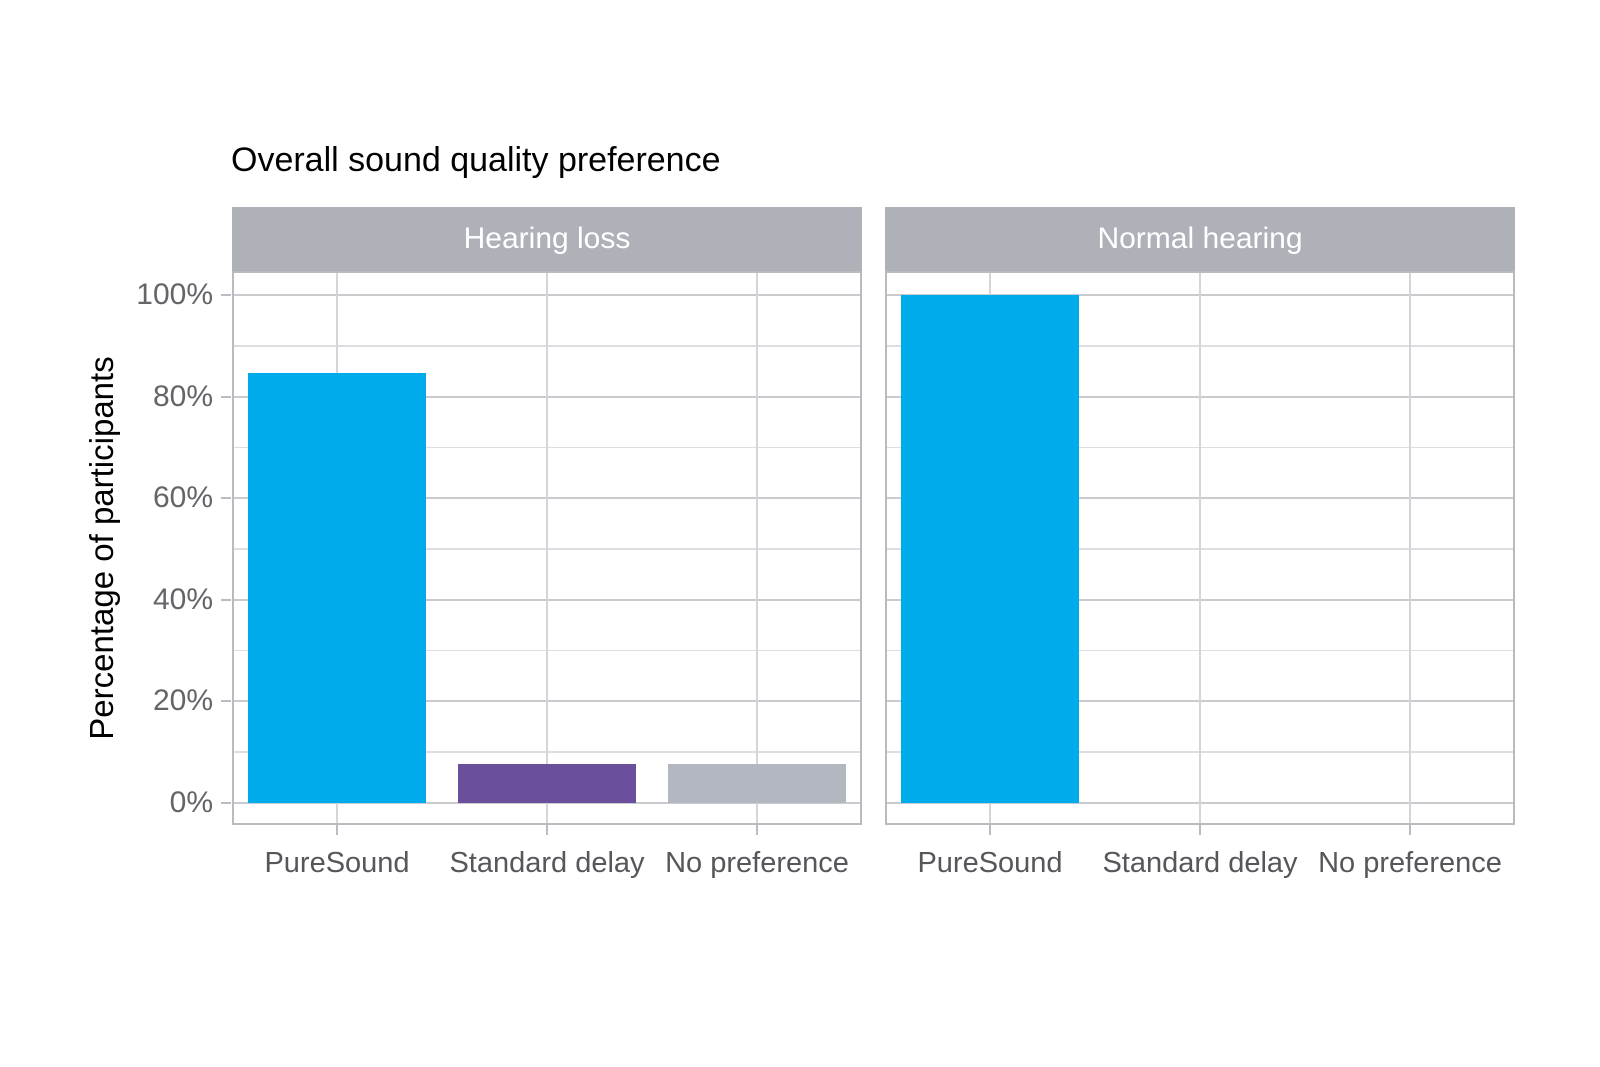 The image size is (1600, 1067). I want to click on chart-title: Overall sound quality preference, so click(476, 160).